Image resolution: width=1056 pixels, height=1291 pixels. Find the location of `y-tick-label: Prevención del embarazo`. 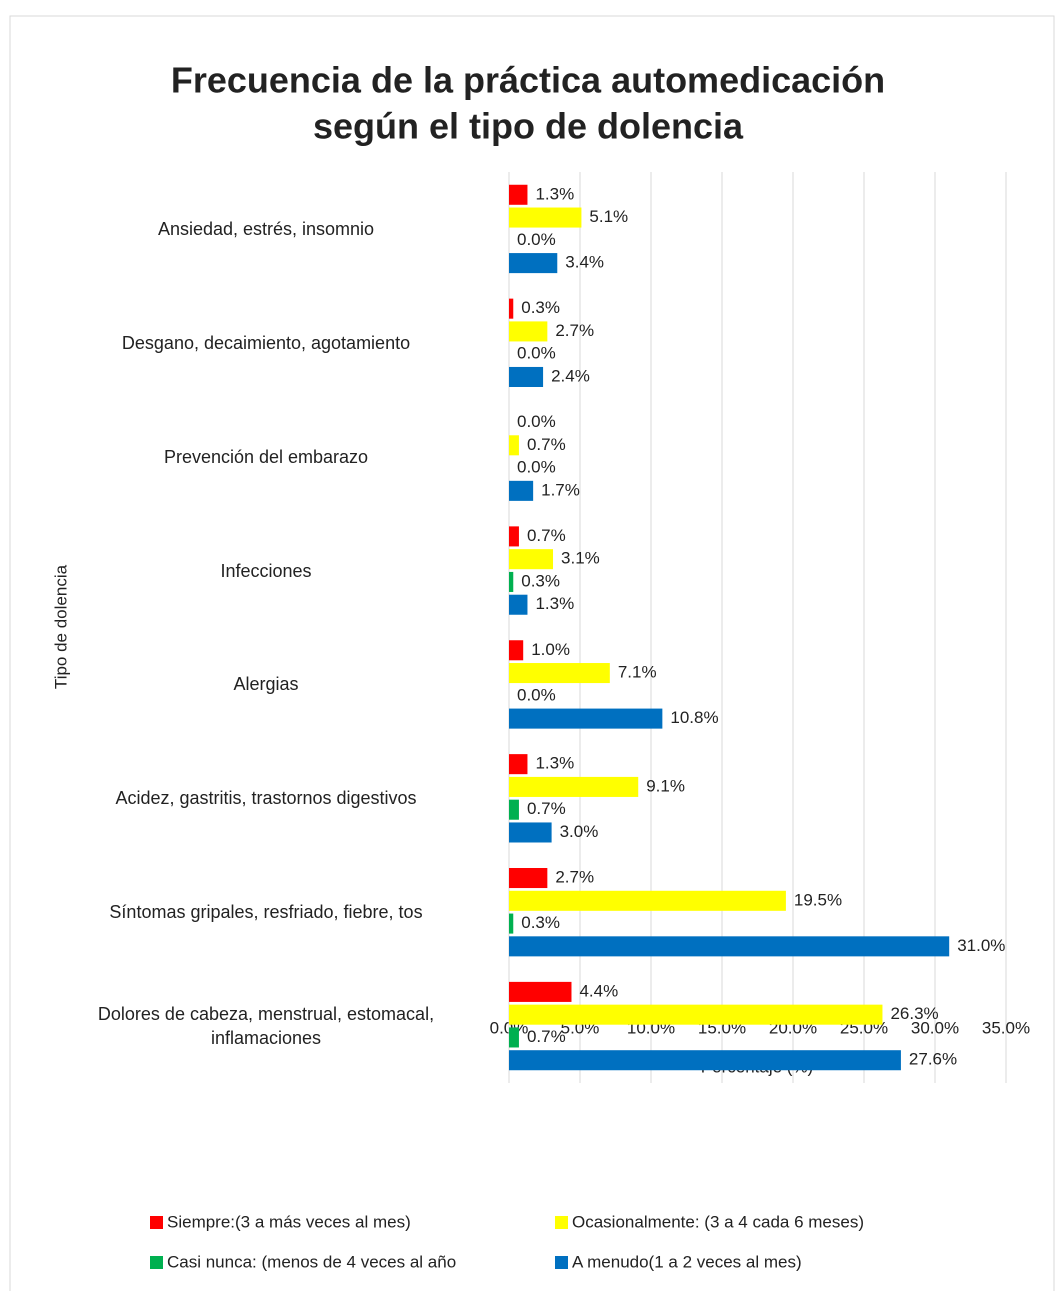

y-tick-label: Prevención del embarazo is located at coordinates (266, 456).